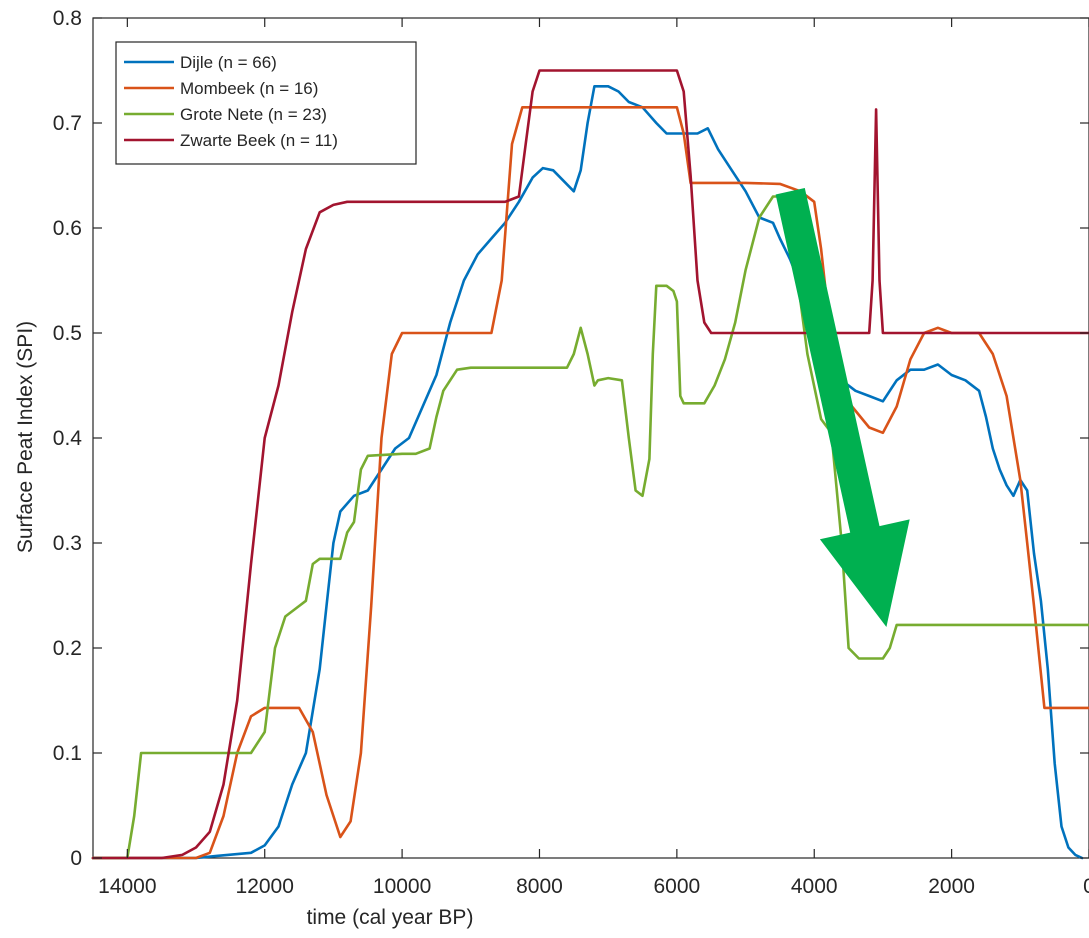 Image resolution: width=1089 pixels, height=938 pixels. I want to click on annotation-layer, so click(842, 407).